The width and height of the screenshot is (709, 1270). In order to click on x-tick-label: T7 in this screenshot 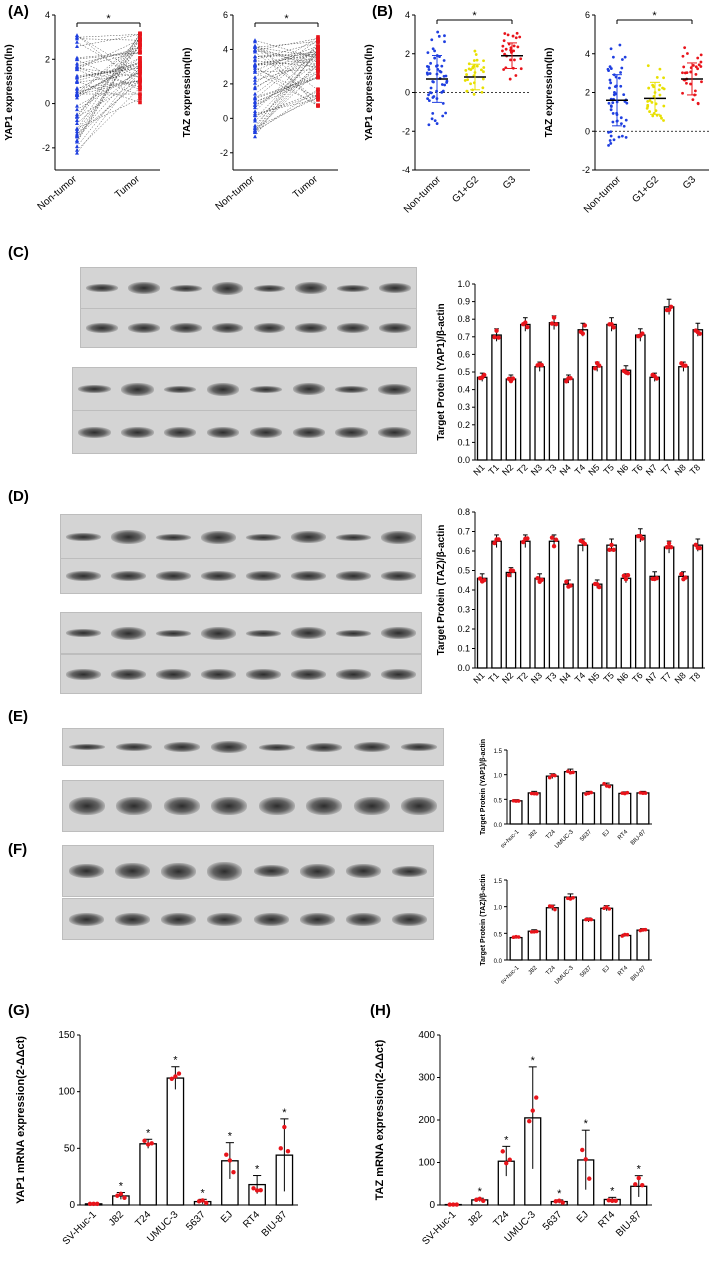, I will do `click(666, 469)`.